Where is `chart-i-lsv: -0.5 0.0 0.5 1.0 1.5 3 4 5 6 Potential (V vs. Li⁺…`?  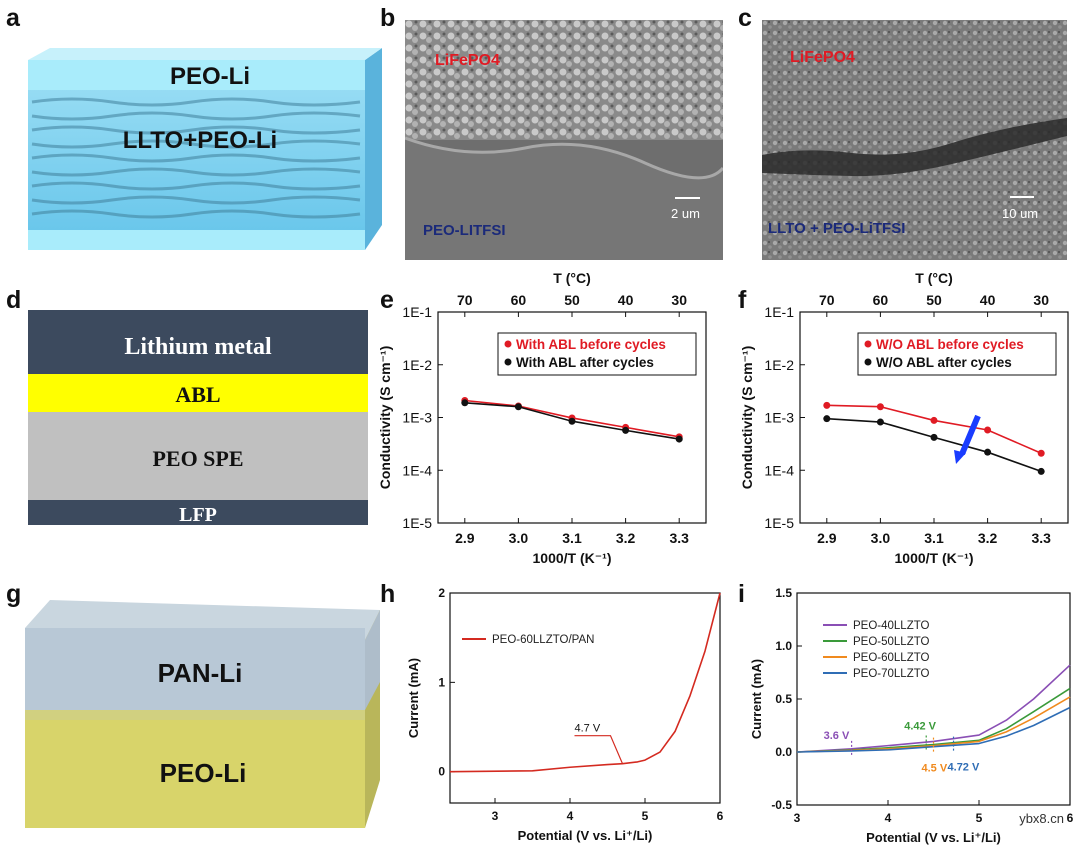
chart-i-lsv: -0.5 0.0 0.5 1.0 1.5 3 4 5 6 Potential (V vs. Li⁺… is located at coordinates (911, 715).